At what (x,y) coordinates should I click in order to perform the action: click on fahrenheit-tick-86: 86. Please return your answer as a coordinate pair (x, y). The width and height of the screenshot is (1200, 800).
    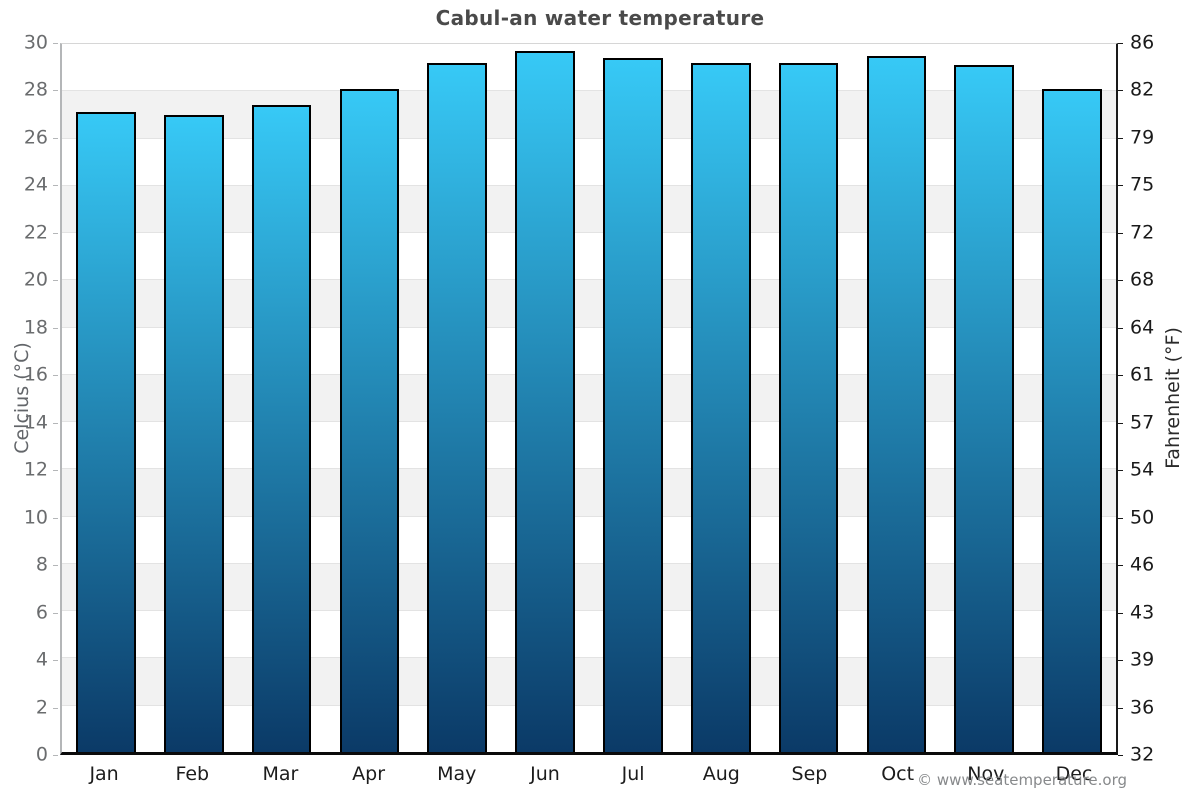
    Looking at the image, I should click on (1142, 42).